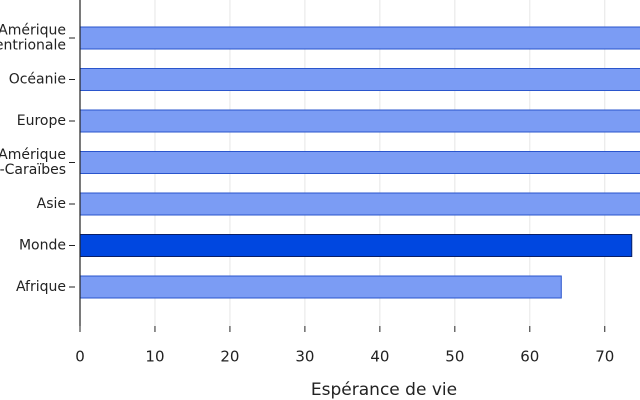  I want to click on y-tick-label: AmériqueLatine-Caraïbes, so click(33, 162).